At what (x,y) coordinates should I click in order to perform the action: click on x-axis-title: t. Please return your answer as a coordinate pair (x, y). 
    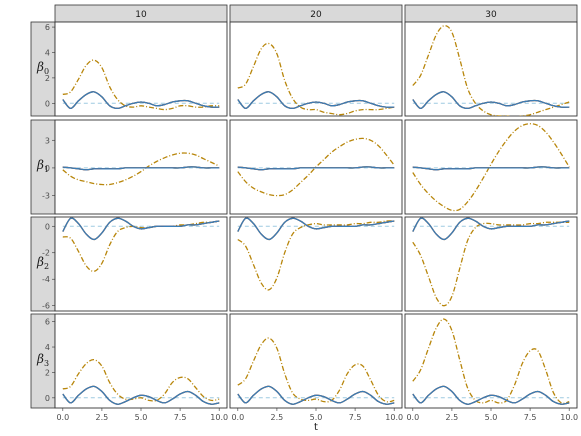
    Looking at the image, I should click on (316, 427).